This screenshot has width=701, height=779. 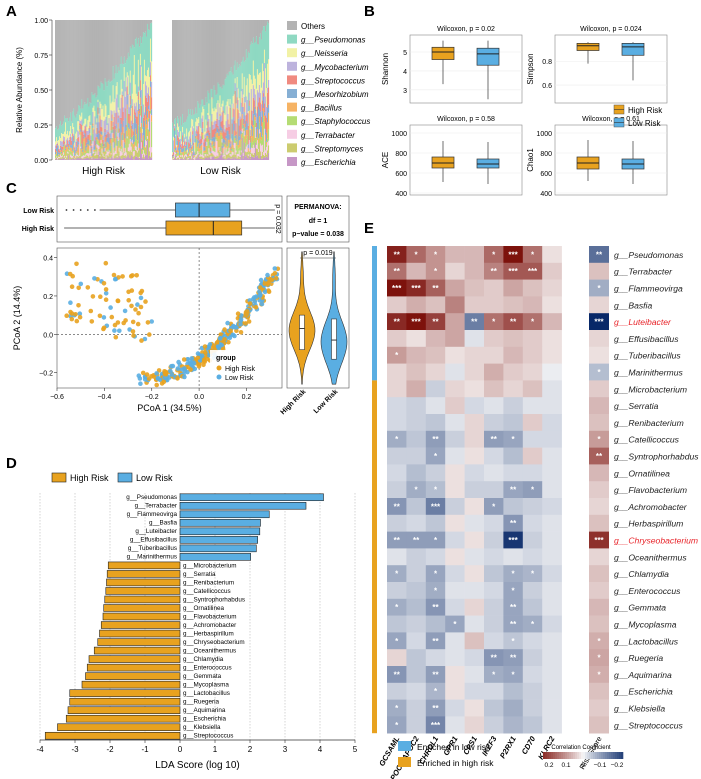 What do you see at coordinates (416, 624) in the screenshot?
I see `heat-cell-g-mycoplasma-apoc4-apoc2` at bounding box center [416, 624].